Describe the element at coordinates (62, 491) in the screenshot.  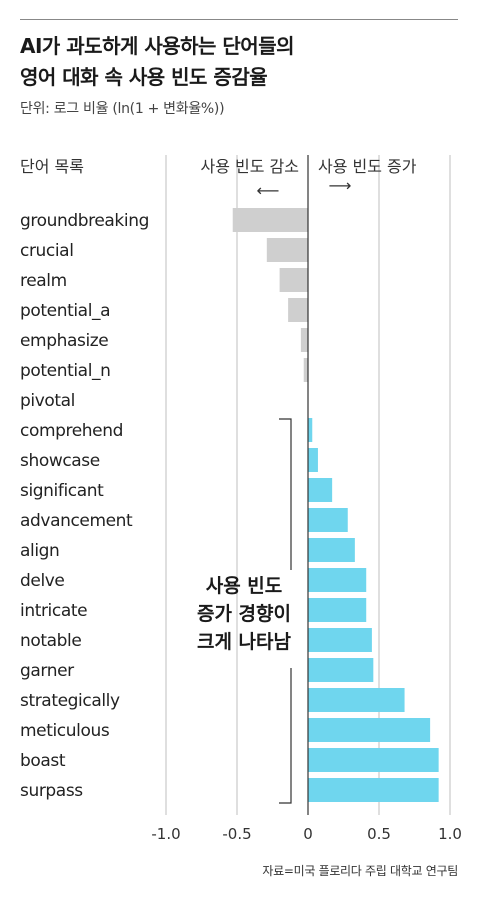
I see `category-label: significant` at that location.